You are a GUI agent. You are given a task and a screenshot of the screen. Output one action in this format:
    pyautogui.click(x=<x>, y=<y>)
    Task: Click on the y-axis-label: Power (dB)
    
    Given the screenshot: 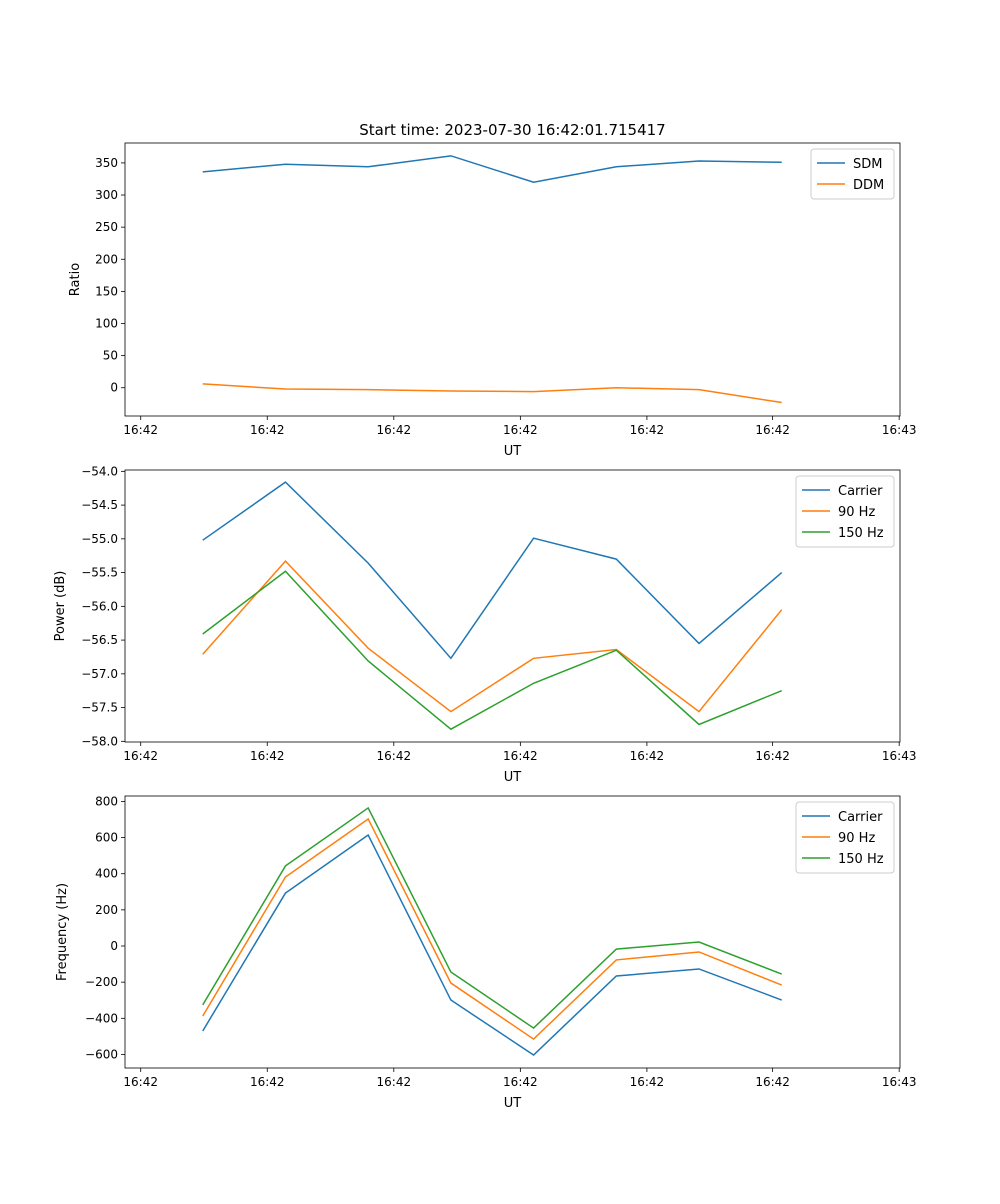 What is the action you would take?
    pyautogui.click(x=60, y=606)
    